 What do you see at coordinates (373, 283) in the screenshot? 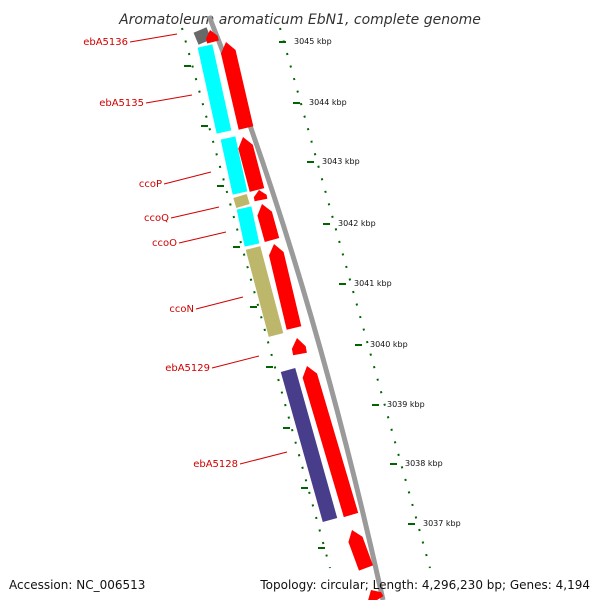
I see `kbp-tick-label: 3041 kbp` at bounding box center [373, 283].